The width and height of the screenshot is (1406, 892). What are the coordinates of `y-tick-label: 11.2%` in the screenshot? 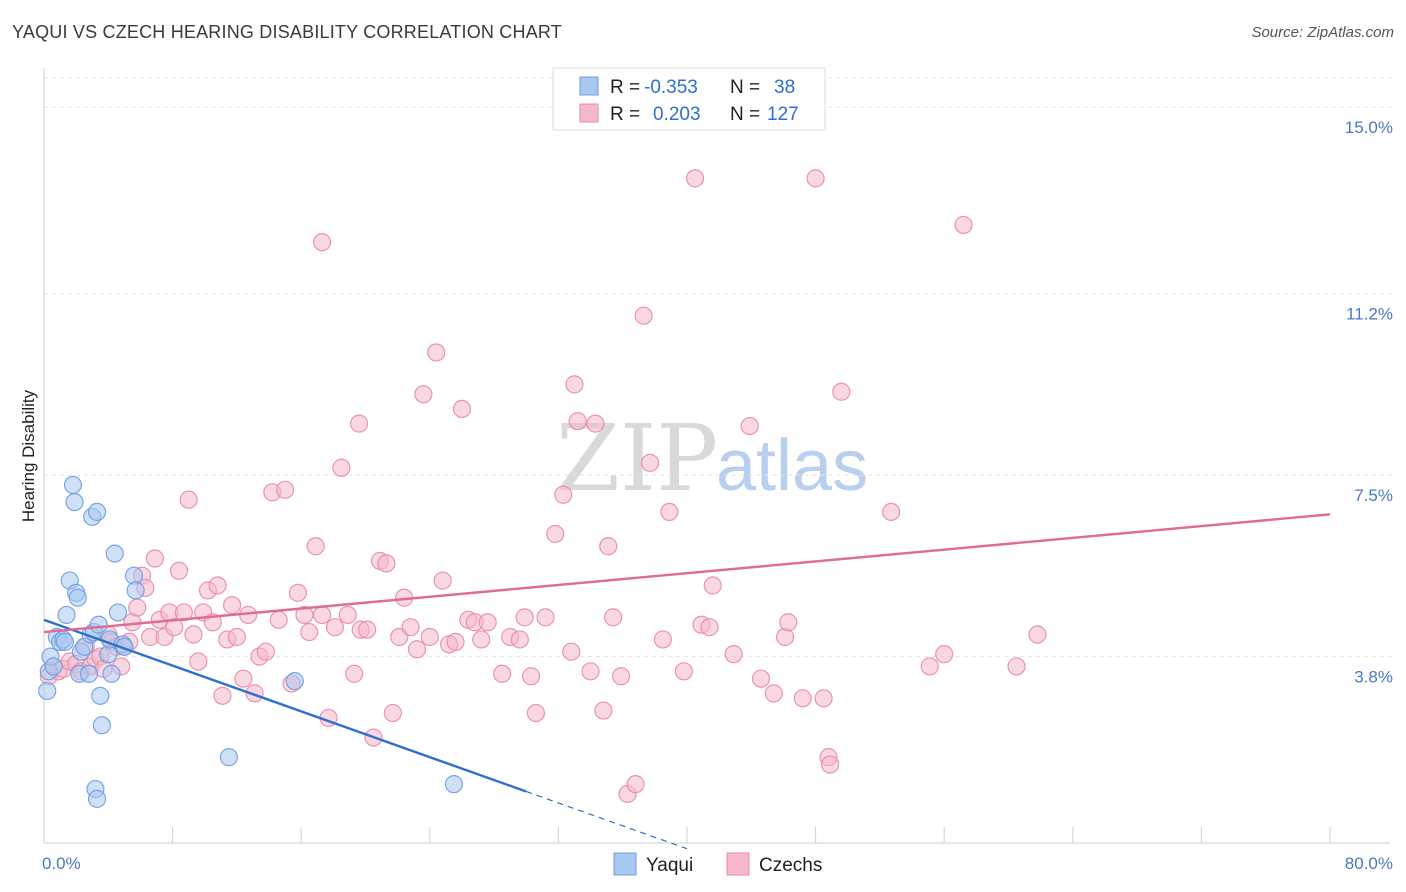 It's located at (1369, 314).